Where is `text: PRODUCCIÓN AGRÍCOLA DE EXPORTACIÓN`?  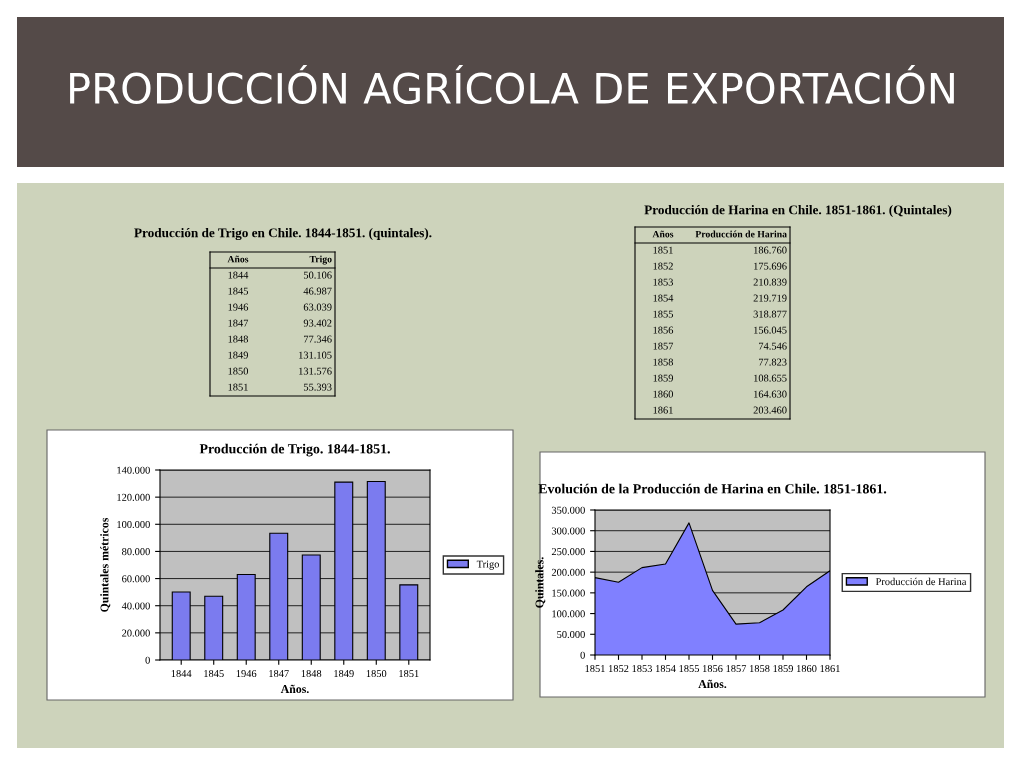
text: PRODUCCIÓN AGRÍCOLA DE EXPORTACIÓN is located at coordinates (512, 84).